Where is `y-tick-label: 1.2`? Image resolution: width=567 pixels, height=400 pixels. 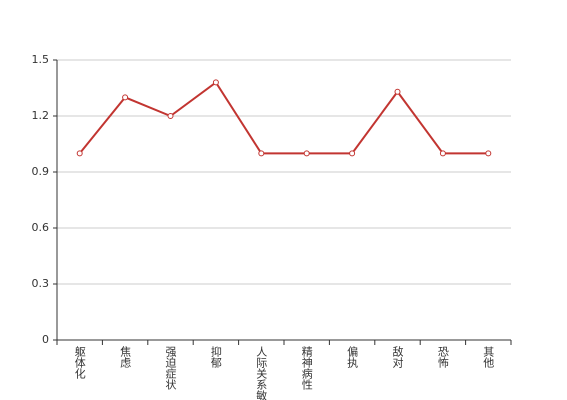
y-tick-label: 1.2 is located at coordinates (41, 115).